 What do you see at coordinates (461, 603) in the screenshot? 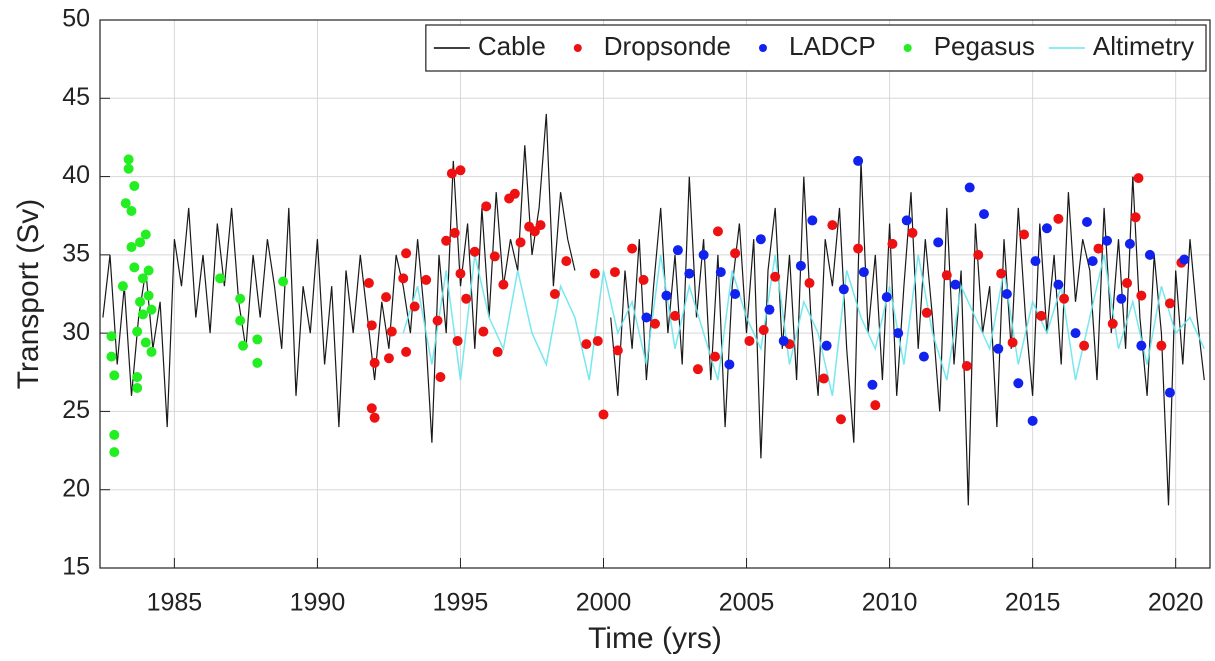
I see `x-tick-label: 1995` at bounding box center [461, 603].